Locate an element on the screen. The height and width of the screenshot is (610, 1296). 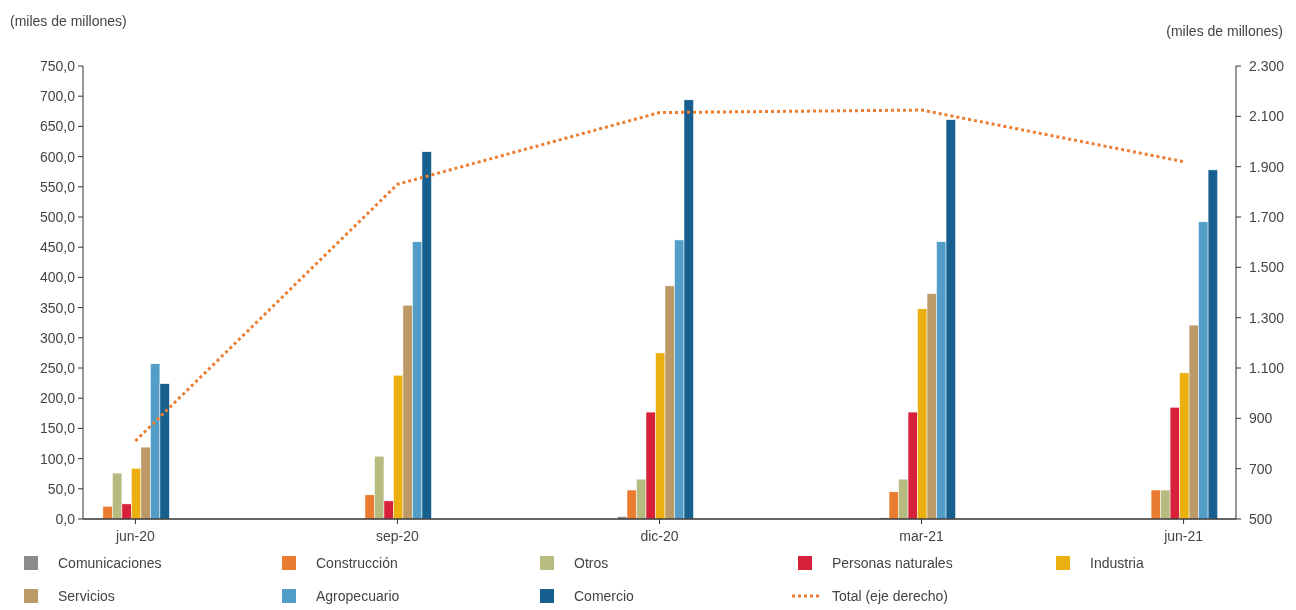
y2-tick-label: 900 is located at coordinates (1261, 418).